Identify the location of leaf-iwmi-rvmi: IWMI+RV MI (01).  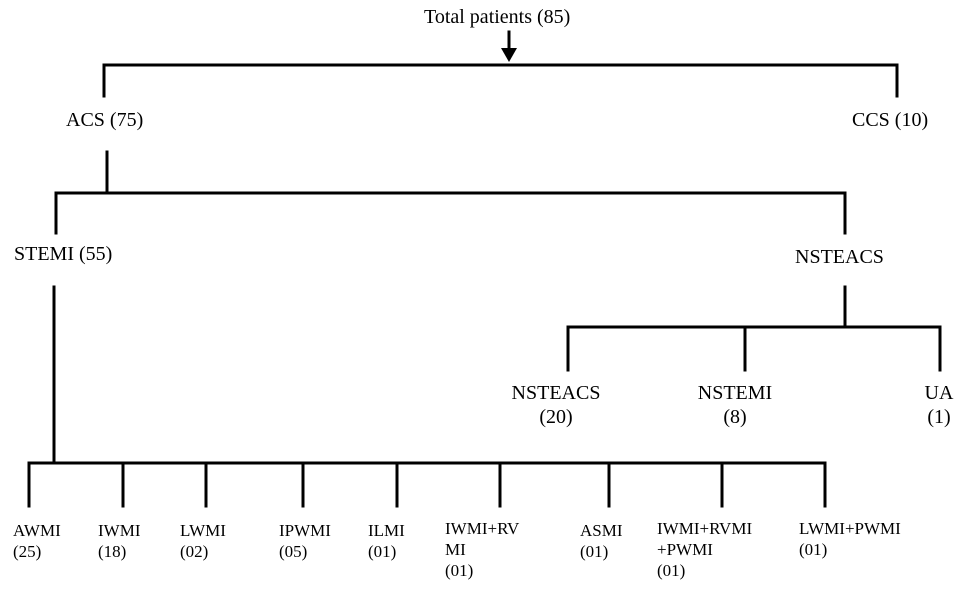
(482, 549).